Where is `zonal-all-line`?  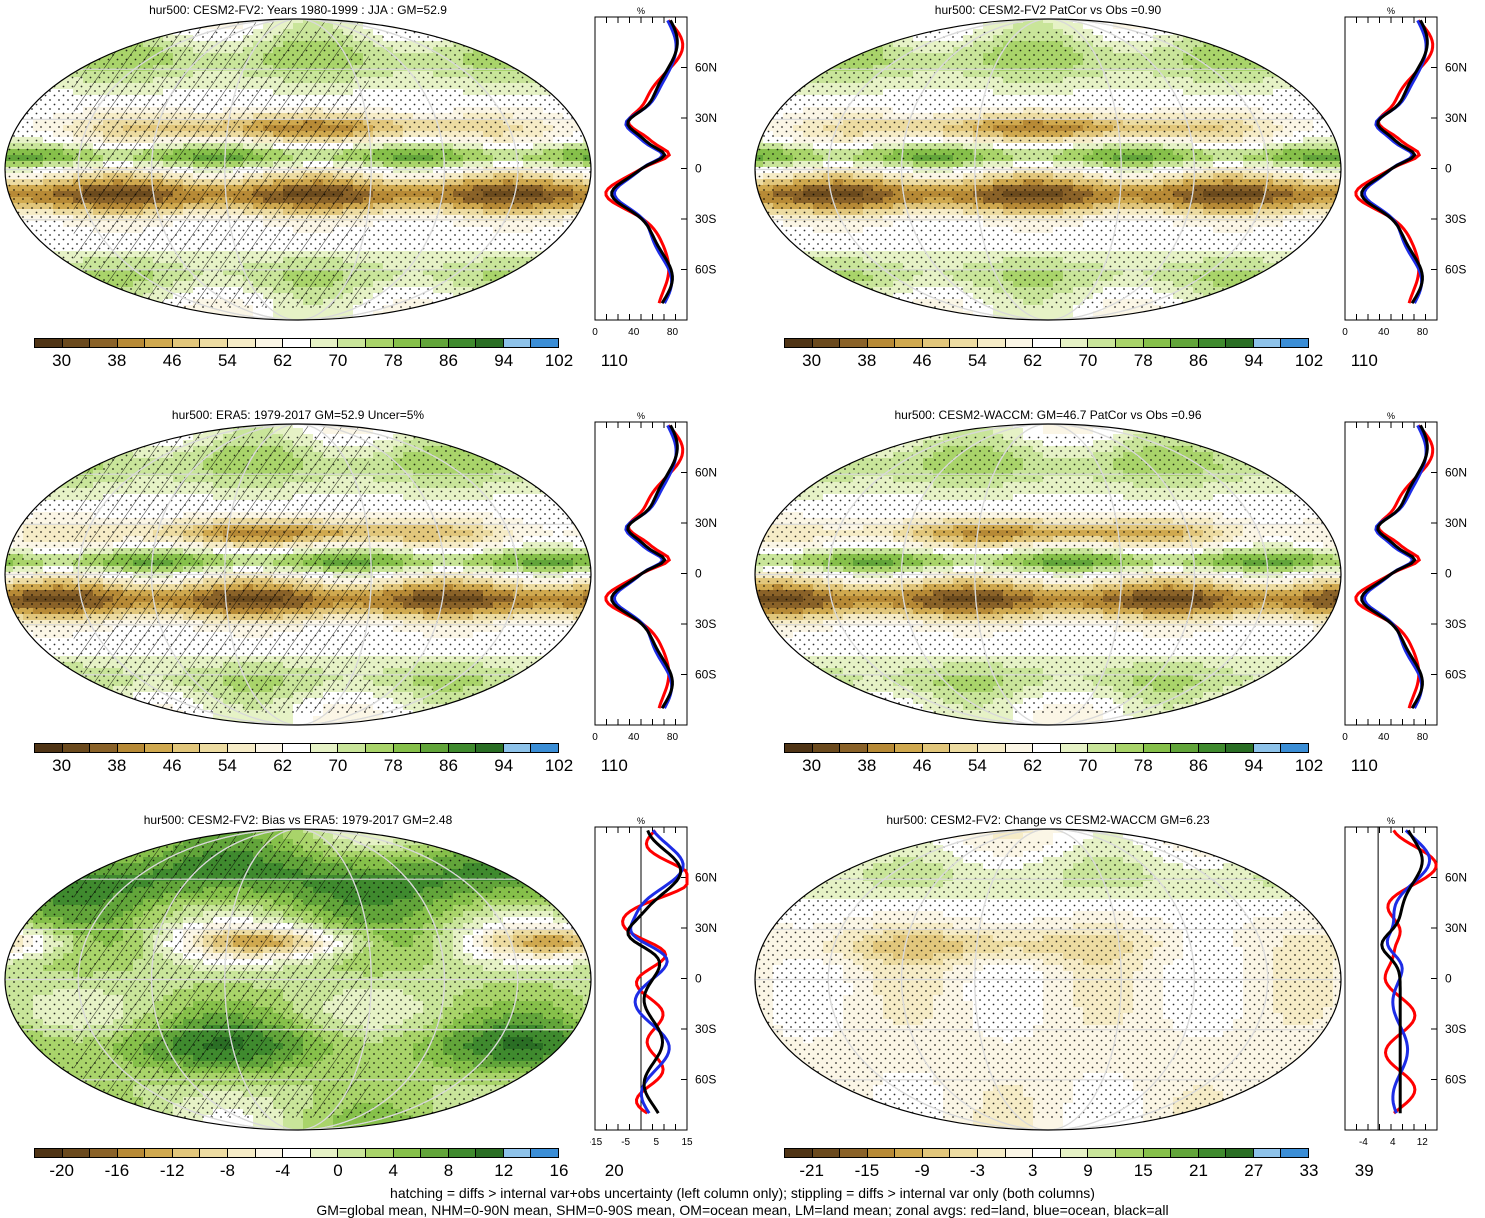
zonal-all-line is located at coordinates (1394, 566).